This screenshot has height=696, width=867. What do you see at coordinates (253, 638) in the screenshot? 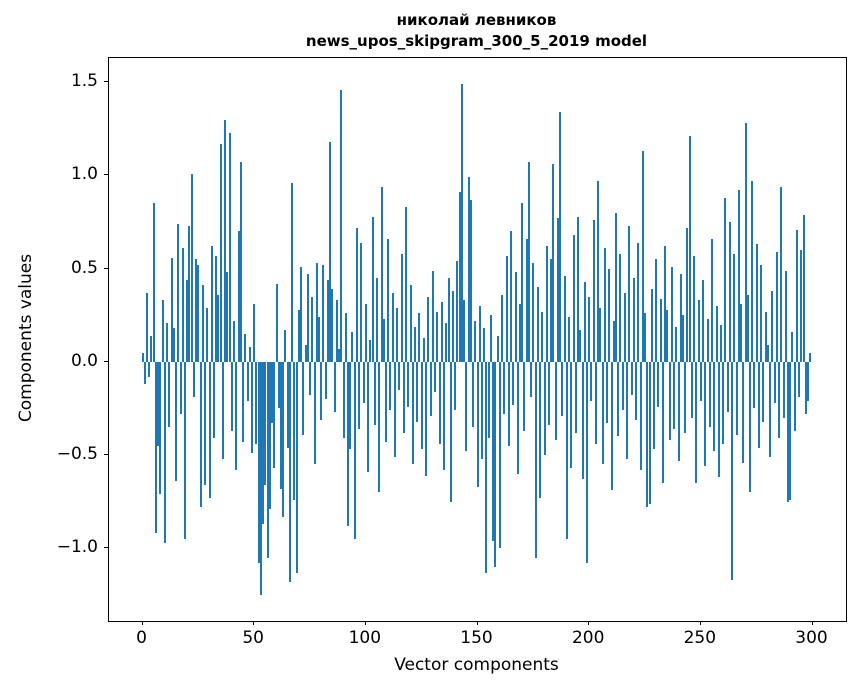
I see `x-tick-label: 50` at bounding box center [253, 638].